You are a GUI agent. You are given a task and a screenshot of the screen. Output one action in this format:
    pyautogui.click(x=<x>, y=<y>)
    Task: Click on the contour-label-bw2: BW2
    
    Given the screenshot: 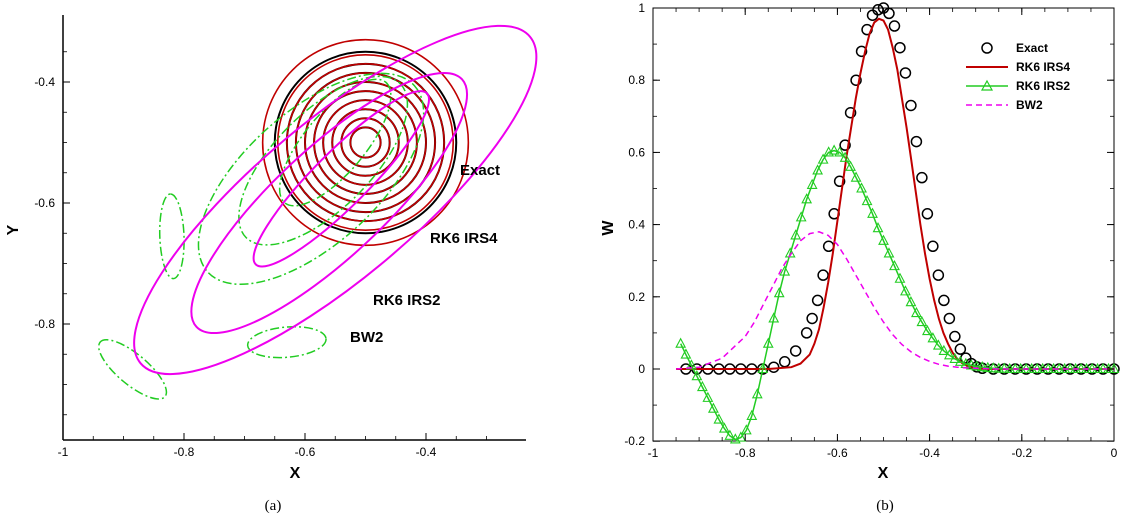 What is the action you would take?
    pyautogui.click(x=366, y=337)
    